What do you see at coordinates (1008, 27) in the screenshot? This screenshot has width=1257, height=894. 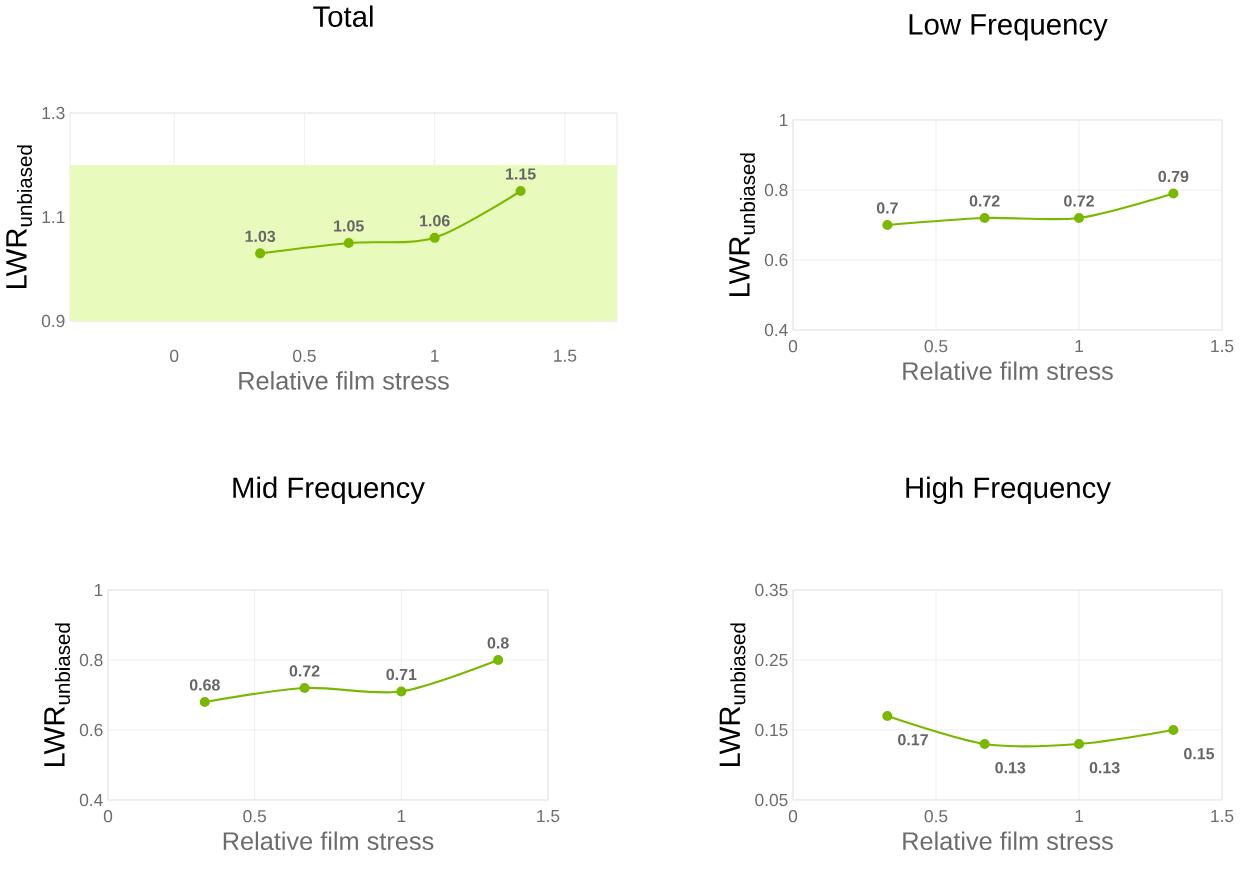 I see `chart-title: Low Frequency` at bounding box center [1008, 27].